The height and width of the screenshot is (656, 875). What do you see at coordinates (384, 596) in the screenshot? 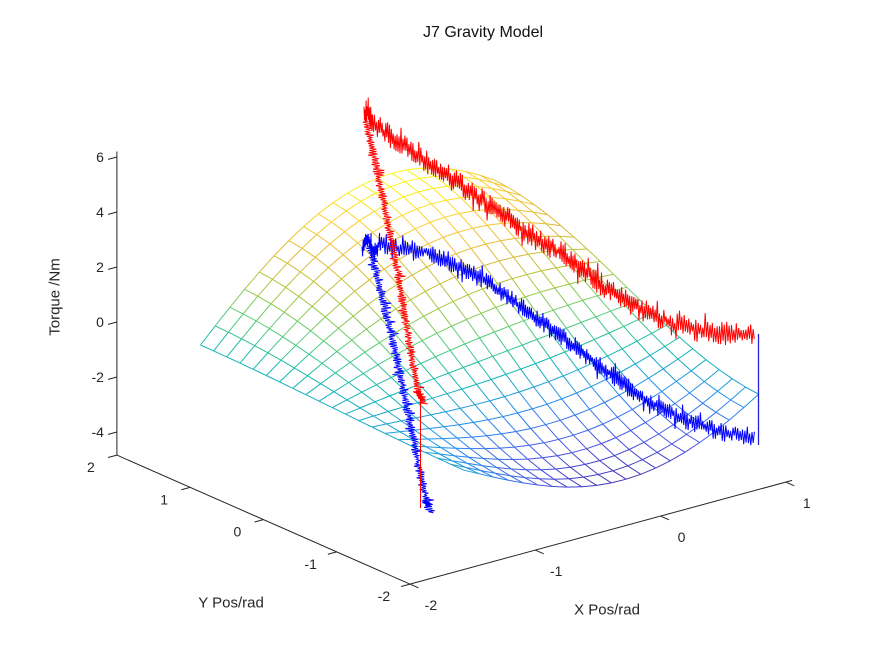
I see `y-tick-label: -2` at bounding box center [384, 596].